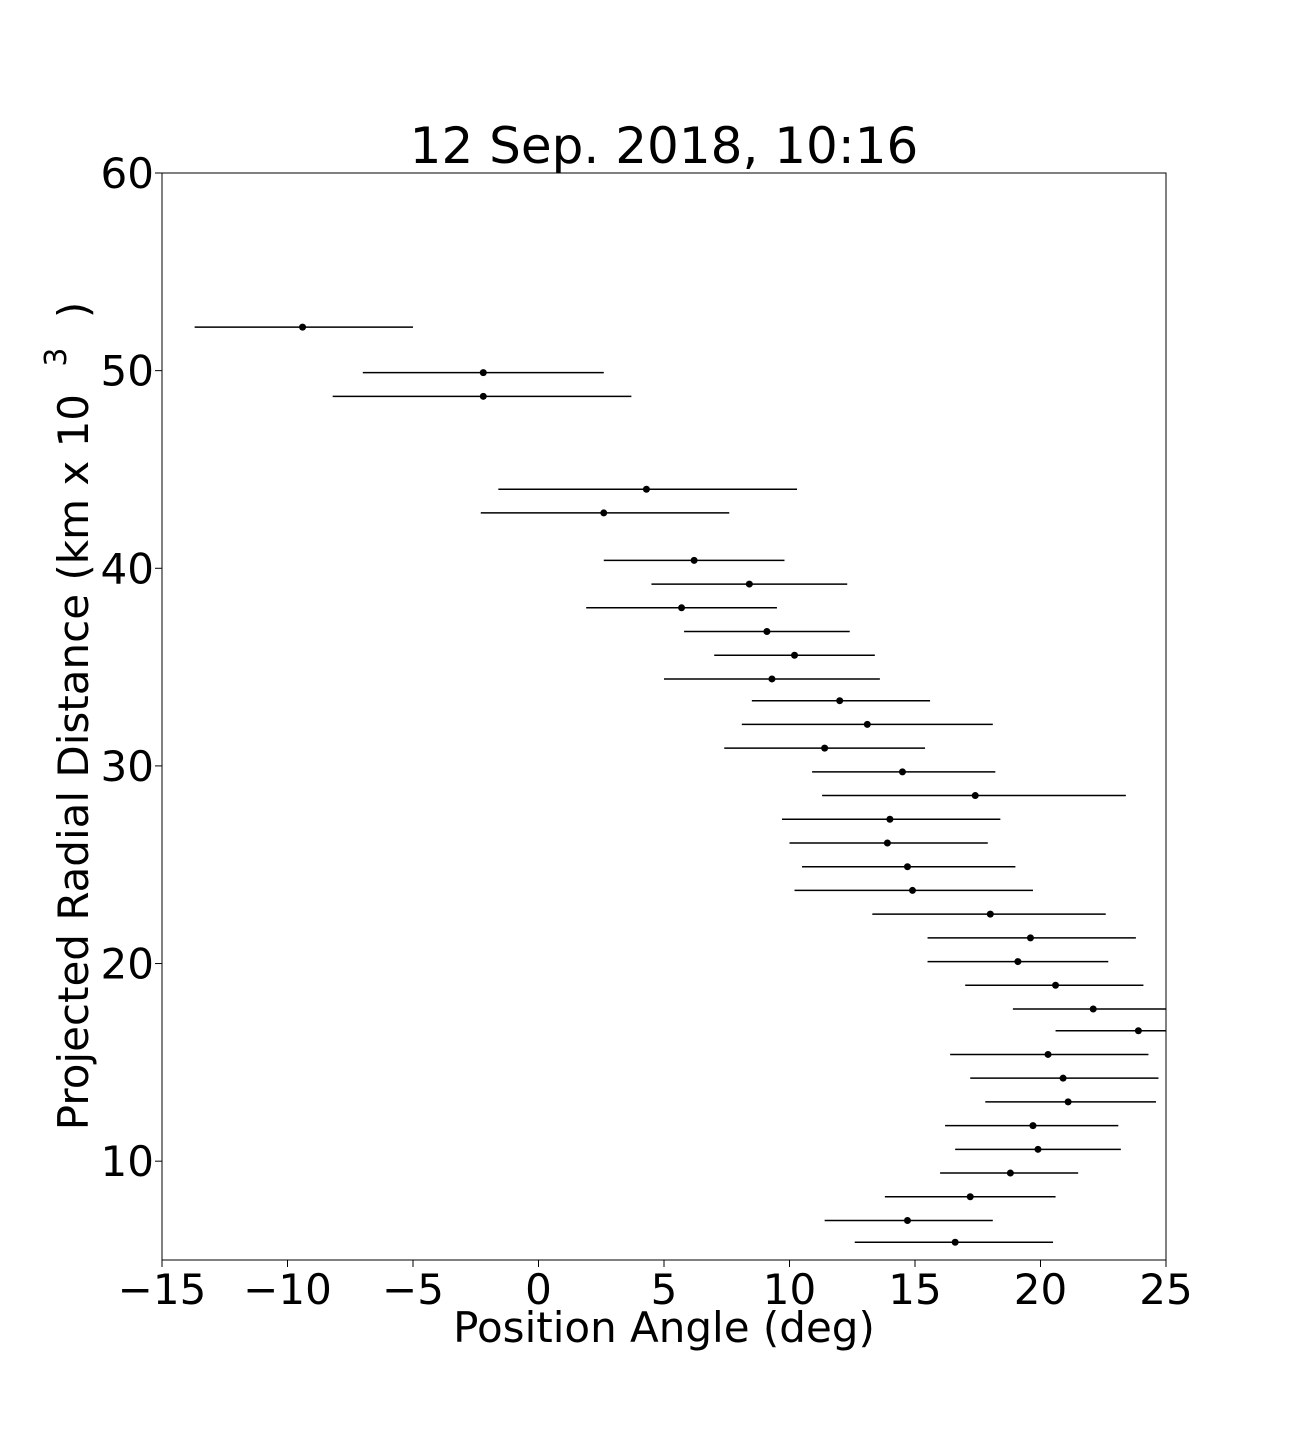  Describe the element at coordinates (127, 371) in the screenshot. I see `y-tick-label: 50` at that location.